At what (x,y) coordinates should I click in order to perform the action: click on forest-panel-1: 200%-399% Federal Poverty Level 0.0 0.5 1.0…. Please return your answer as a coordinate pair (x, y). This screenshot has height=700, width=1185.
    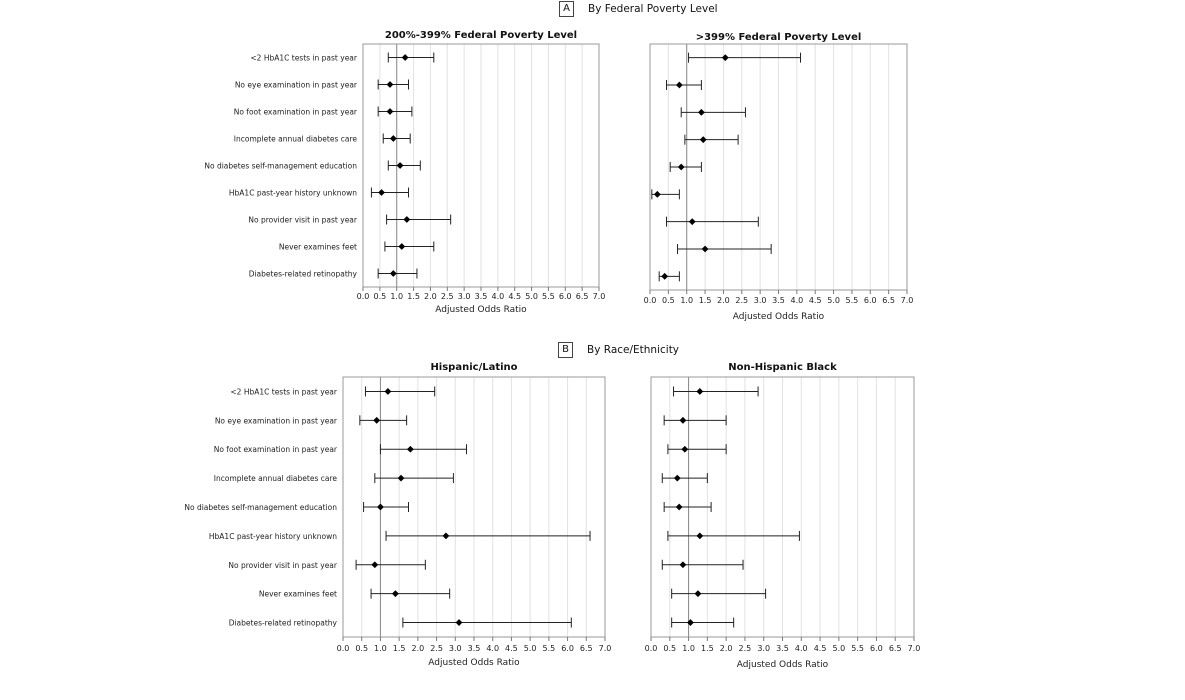
    Looking at the image, I should click on (404, 172).